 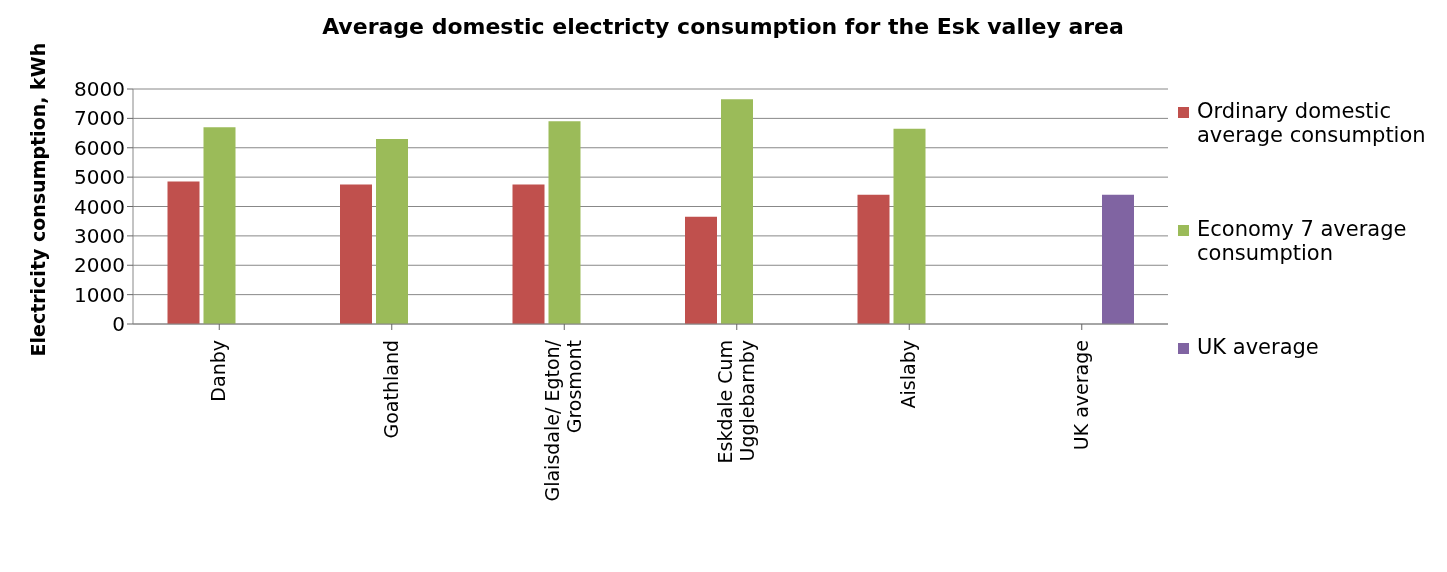 What do you see at coordinates (1302, 241) in the screenshot?
I see `legend-label: Economy 7 average consumption` at bounding box center [1302, 241].